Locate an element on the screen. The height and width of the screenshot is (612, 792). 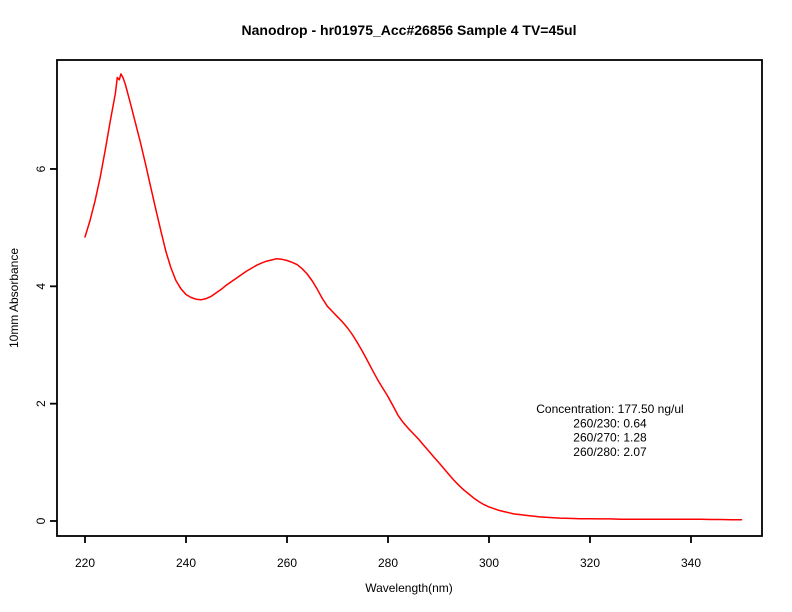
annotation-ratio-260-270: 260/270: 1.28 is located at coordinates (610, 438).